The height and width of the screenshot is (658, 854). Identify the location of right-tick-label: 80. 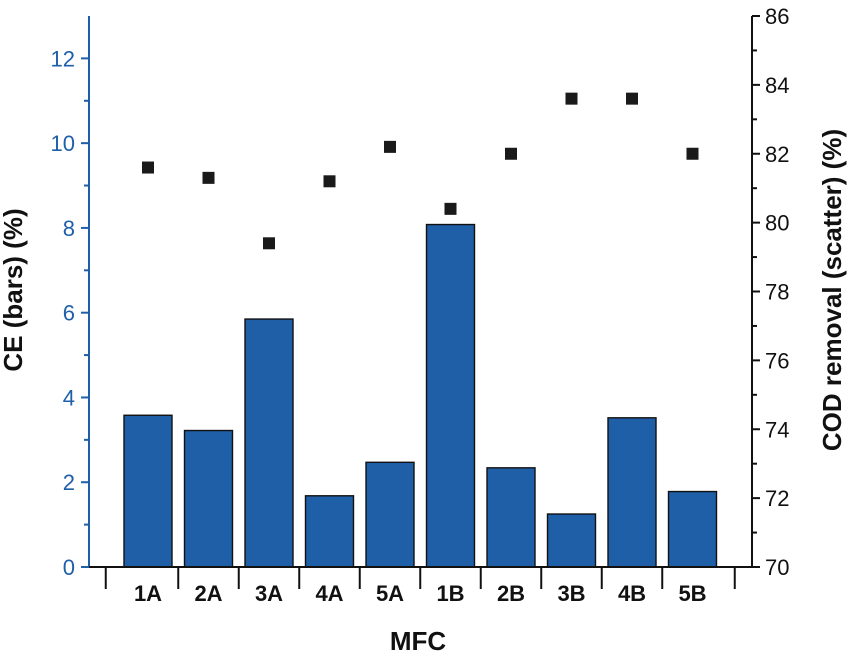
(777, 223).